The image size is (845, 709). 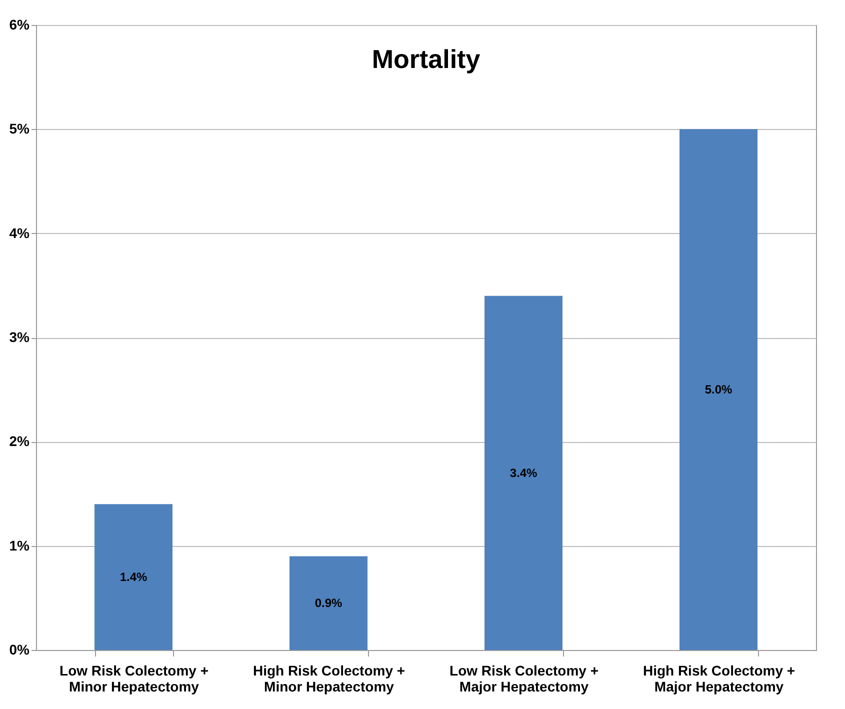 I want to click on data-label: 5.0%, so click(x=718, y=389).